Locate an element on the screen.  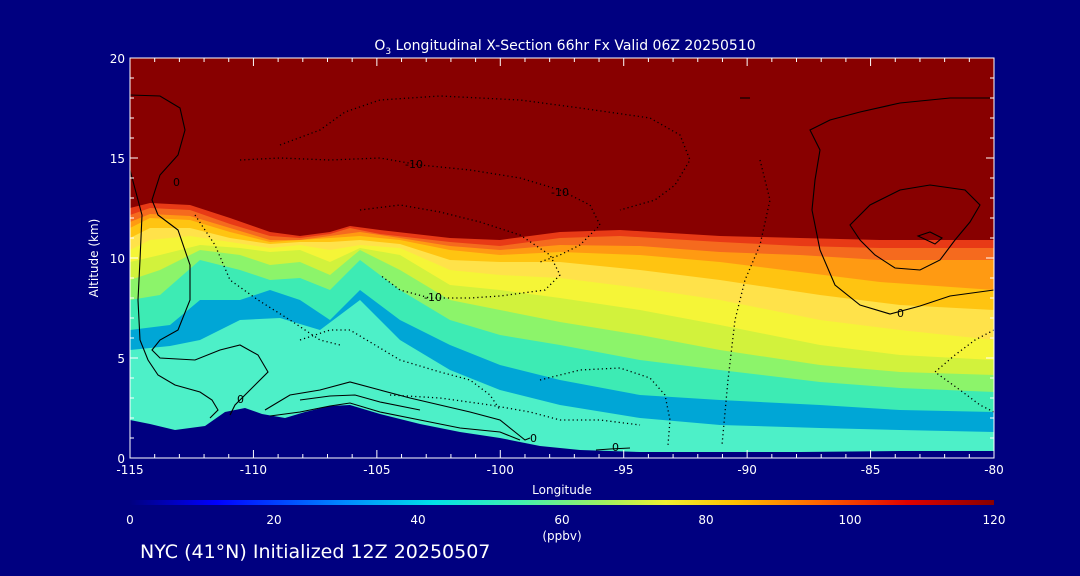
contour-zero-loop-inner is located at coordinates (929, 238).